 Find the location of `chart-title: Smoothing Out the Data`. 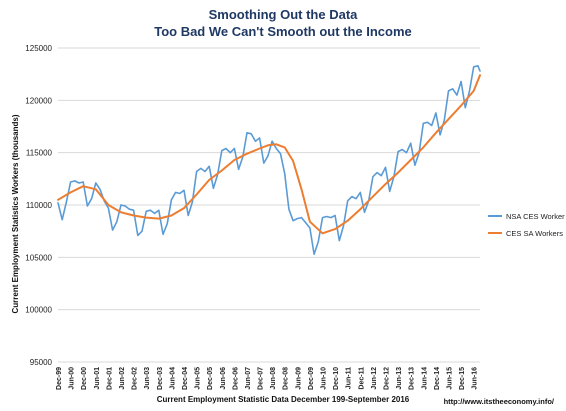

chart-title: Smoothing Out the Data is located at coordinates (283, 14).